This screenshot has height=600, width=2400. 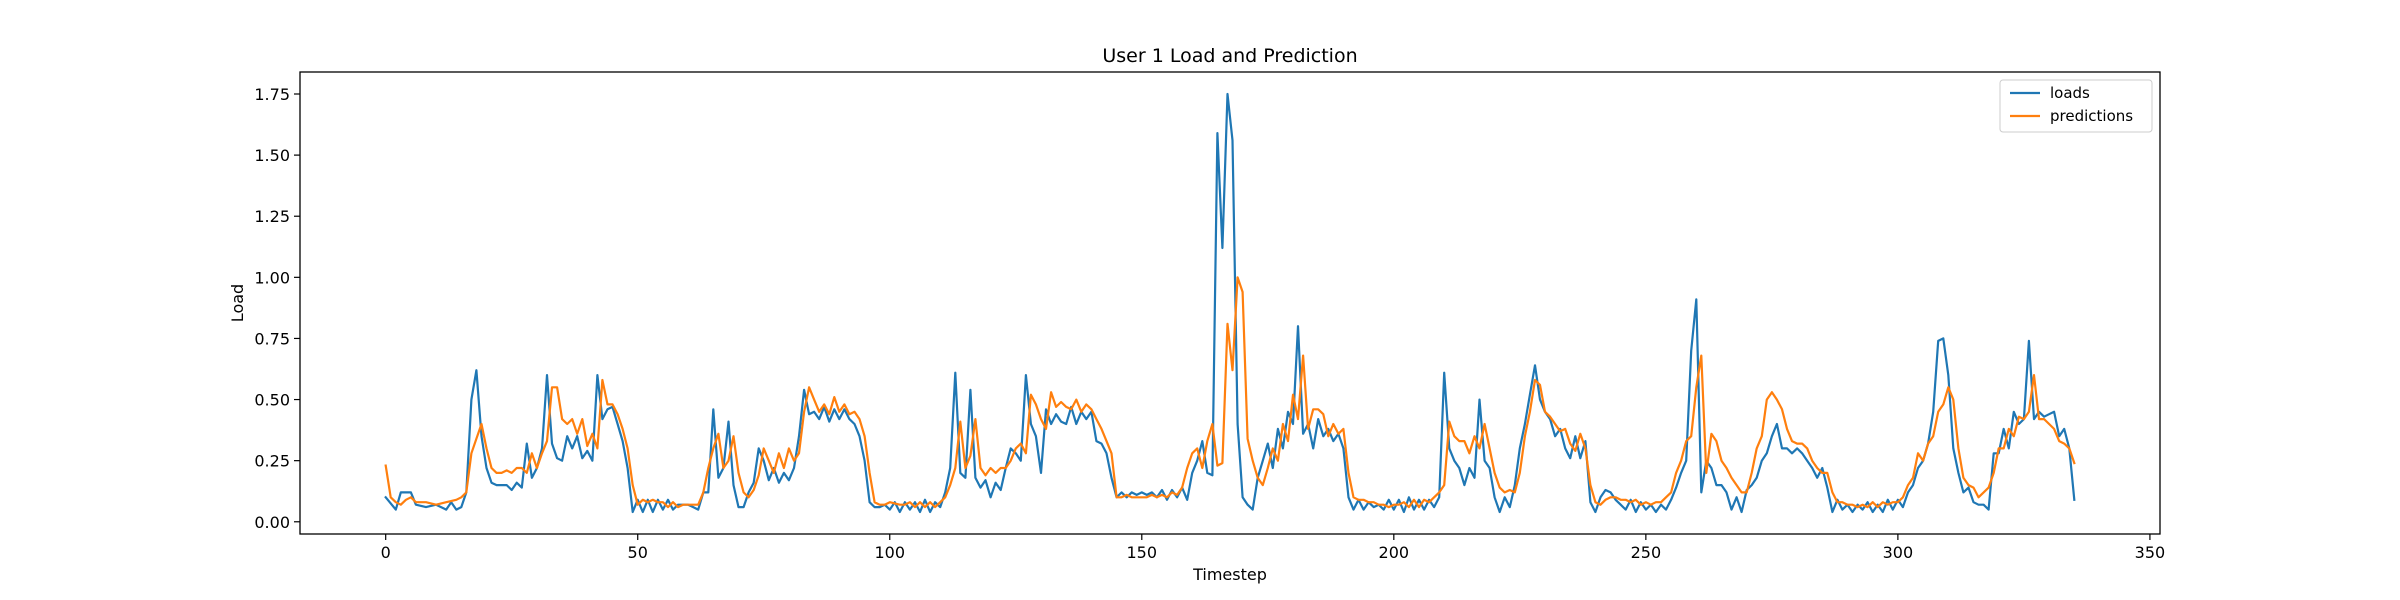 I want to click on legend: loads predictions, so click(x=2076, y=106).